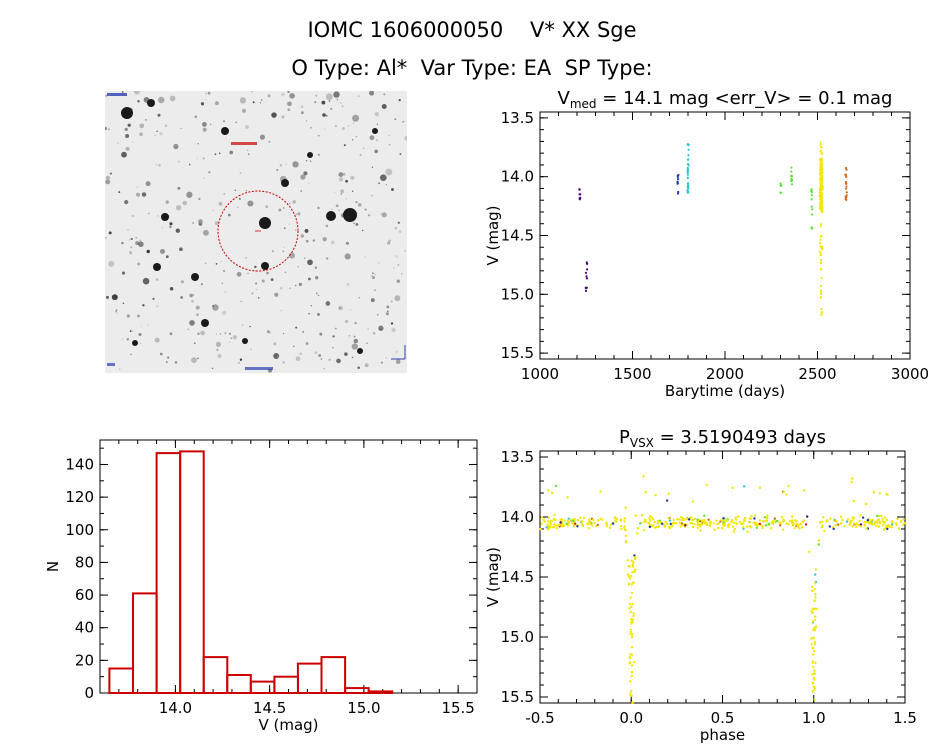 The image size is (944, 747). I want to click on spectral-type: SP Type:, so click(608, 68).